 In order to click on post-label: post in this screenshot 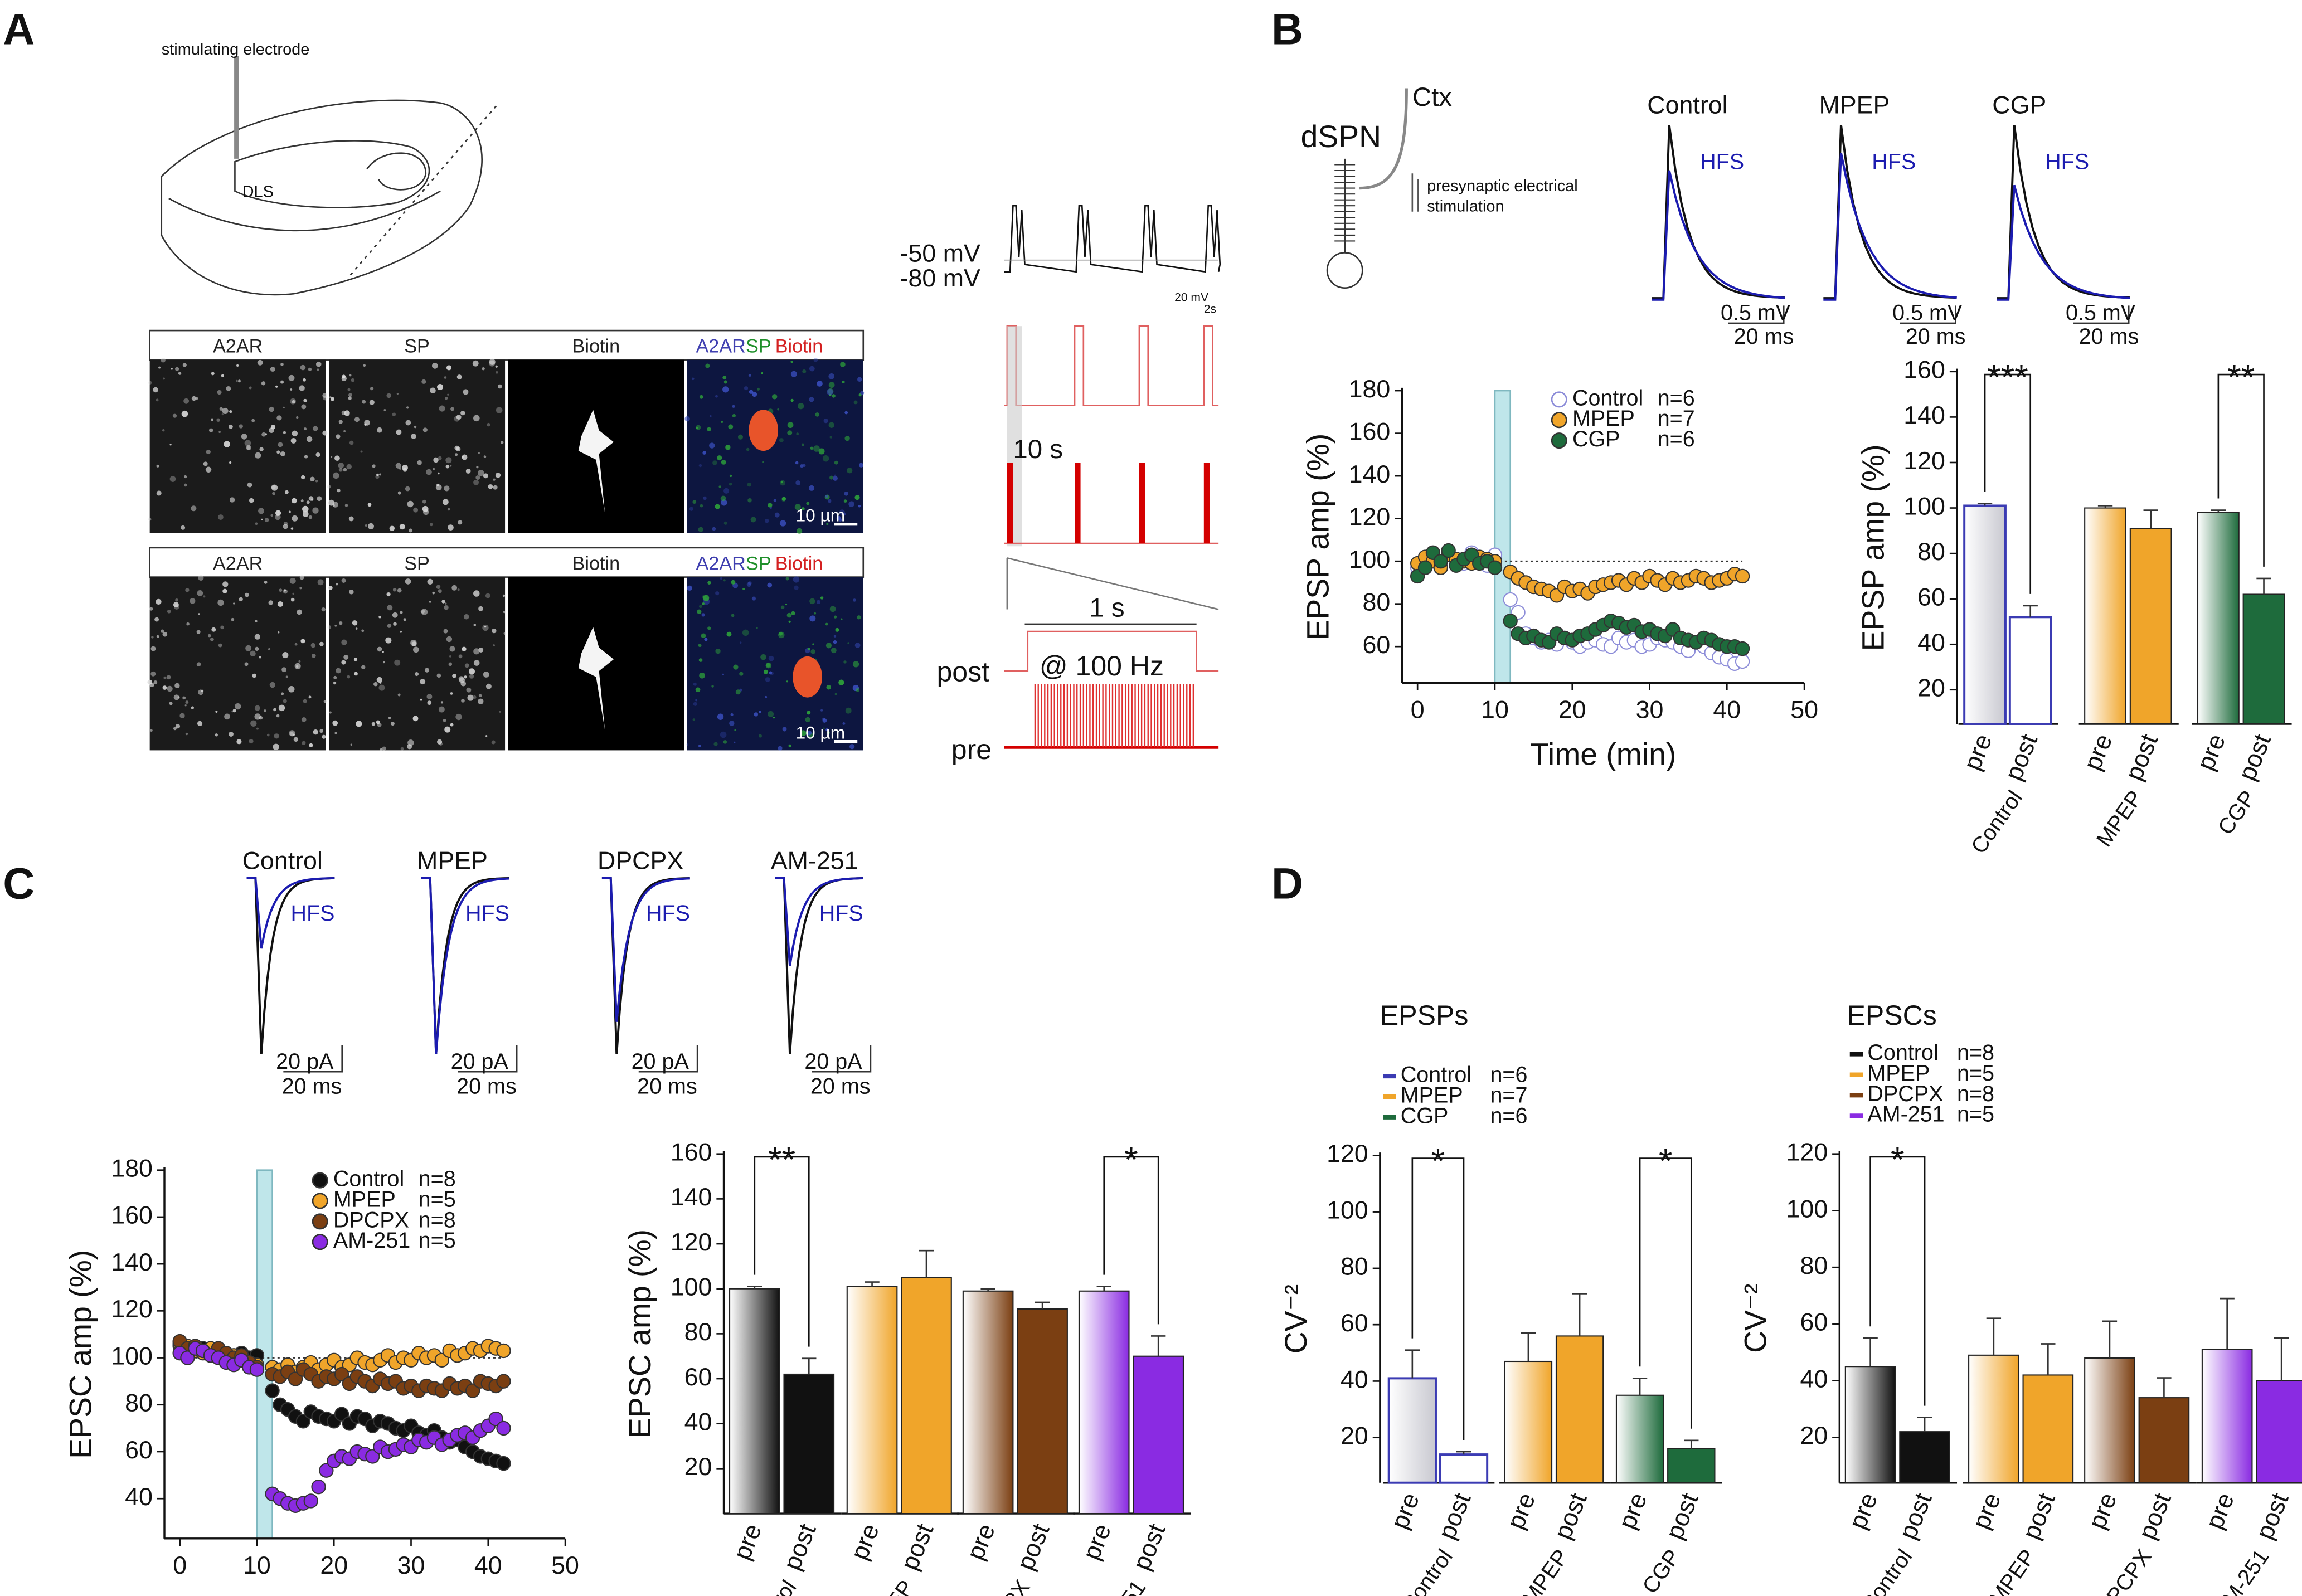, I will do `click(962, 672)`.